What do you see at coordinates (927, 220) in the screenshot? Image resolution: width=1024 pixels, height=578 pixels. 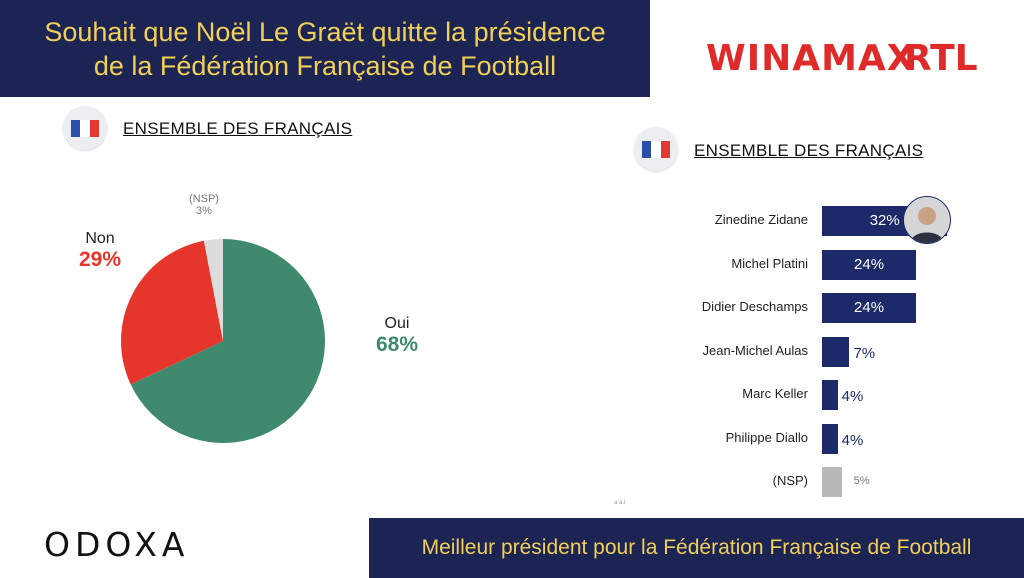 I see `zidane-avatar` at bounding box center [927, 220].